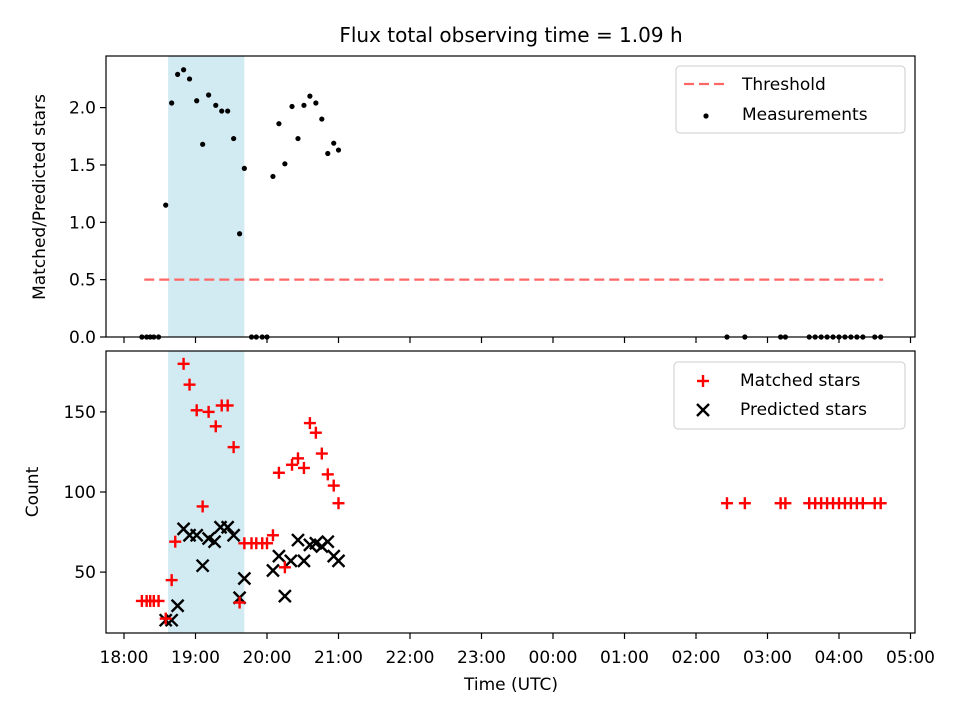 This screenshot has width=960, height=720. What do you see at coordinates (33, 491) in the screenshot?
I see `bottom-y-axis-label: Count` at bounding box center [33, 491].